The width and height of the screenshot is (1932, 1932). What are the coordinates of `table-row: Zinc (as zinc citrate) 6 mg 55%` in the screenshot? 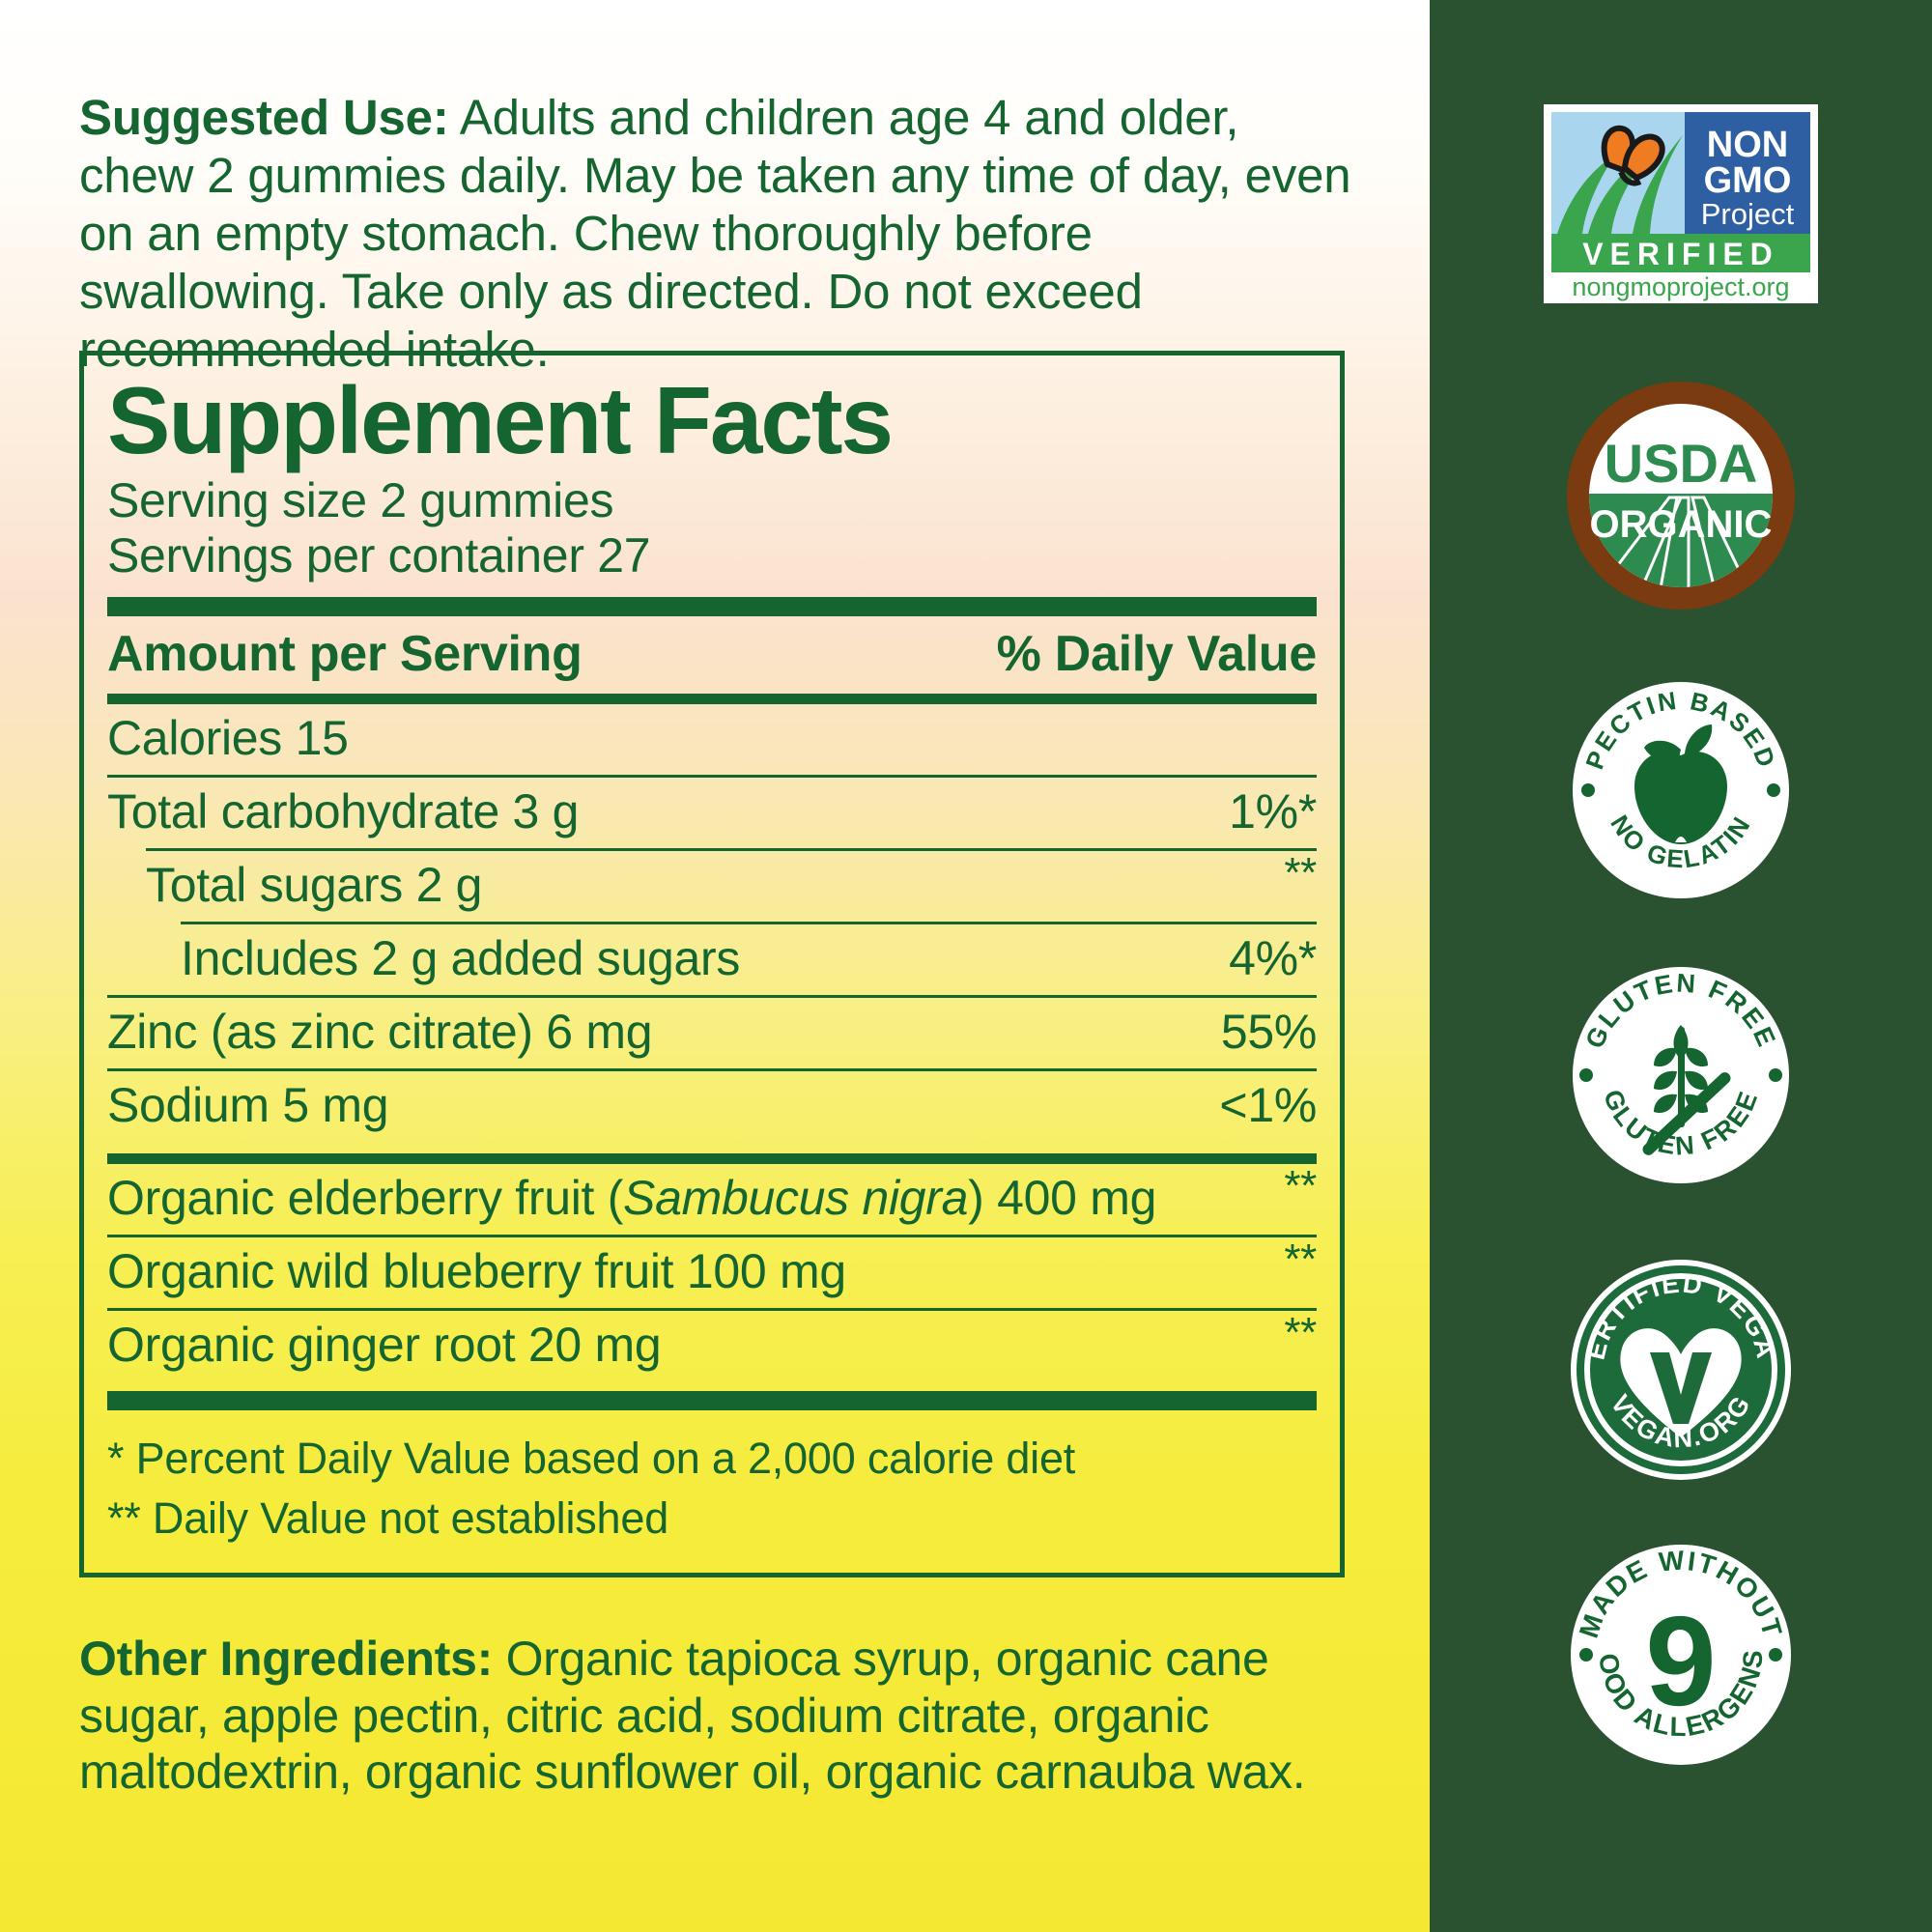 It's located at (712, 1033).